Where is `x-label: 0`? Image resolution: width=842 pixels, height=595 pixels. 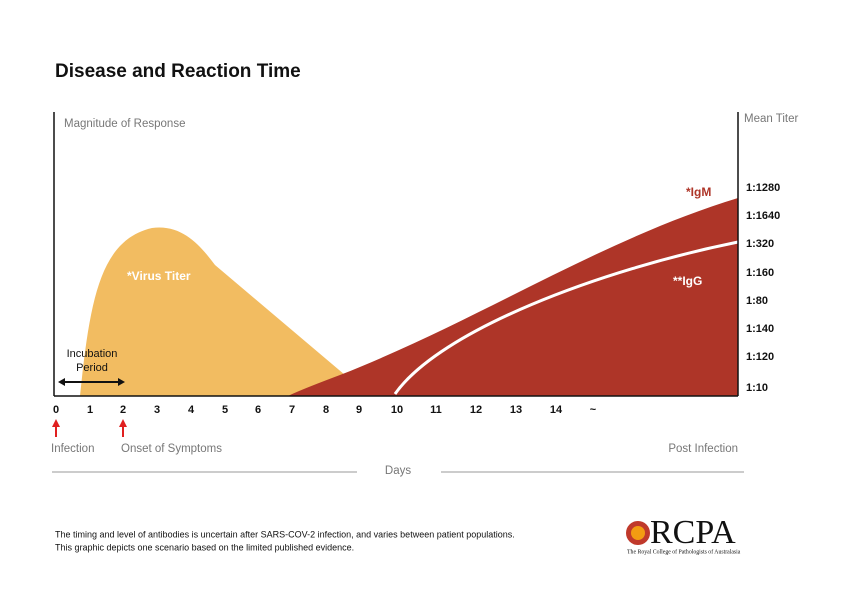
x-label: 0 is located at coordinates (56, 410).